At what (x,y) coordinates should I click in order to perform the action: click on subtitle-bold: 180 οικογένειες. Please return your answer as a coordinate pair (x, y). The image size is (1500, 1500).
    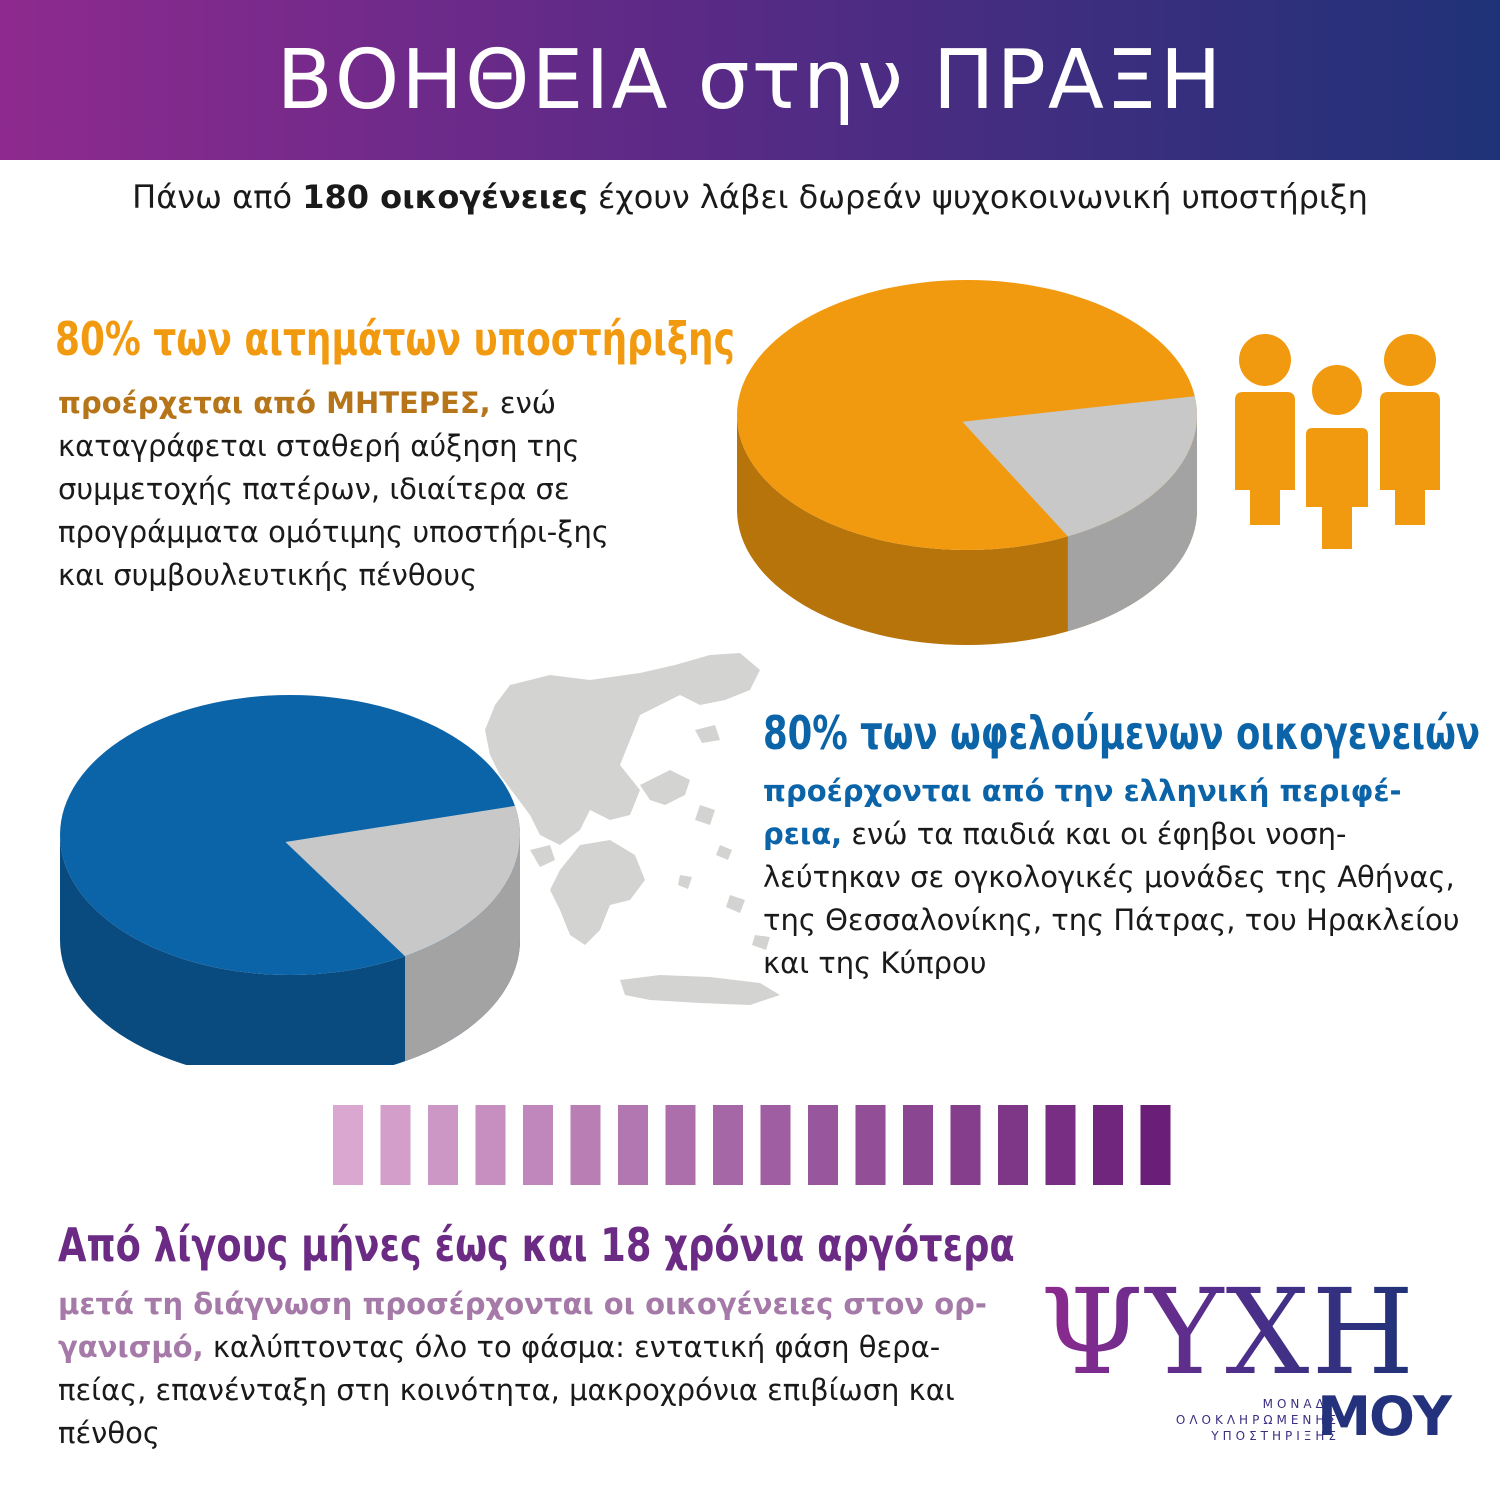
    Looking at the image, I should click on (445, 197).